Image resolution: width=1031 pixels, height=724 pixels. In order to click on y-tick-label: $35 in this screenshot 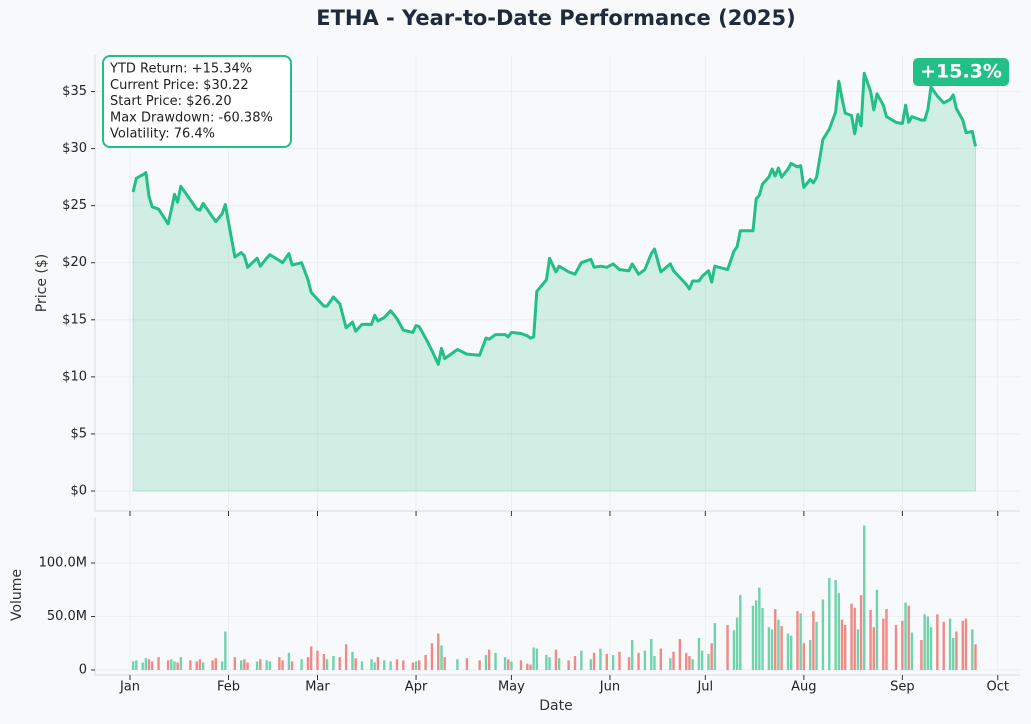, I will do `click(74, 91)`.